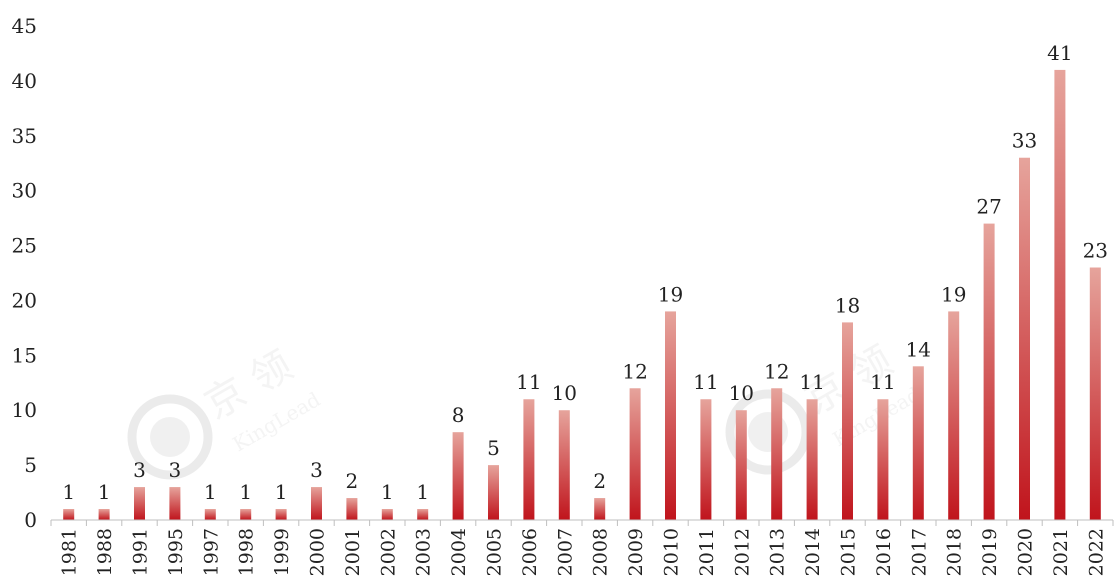  Describe the element at coordinates (211, 552) in the screenshot. I see `x-tick-label: 1997` at that location.